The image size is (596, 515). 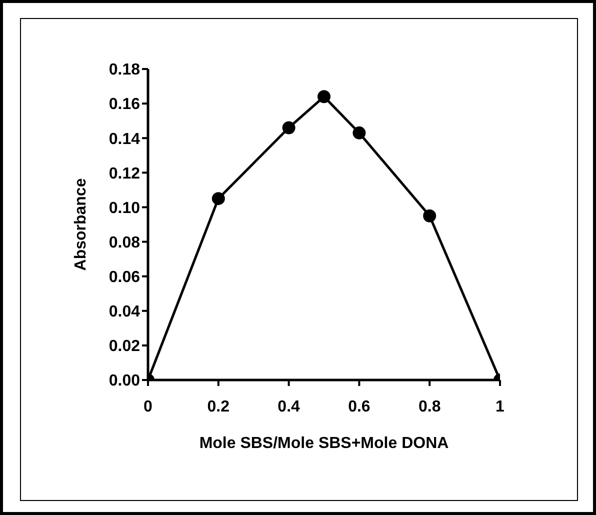 What do you see at coordinates (124, 381) in the screenshot?
I see `y-tick-label: 0.00` at bounding box center [124, 381].